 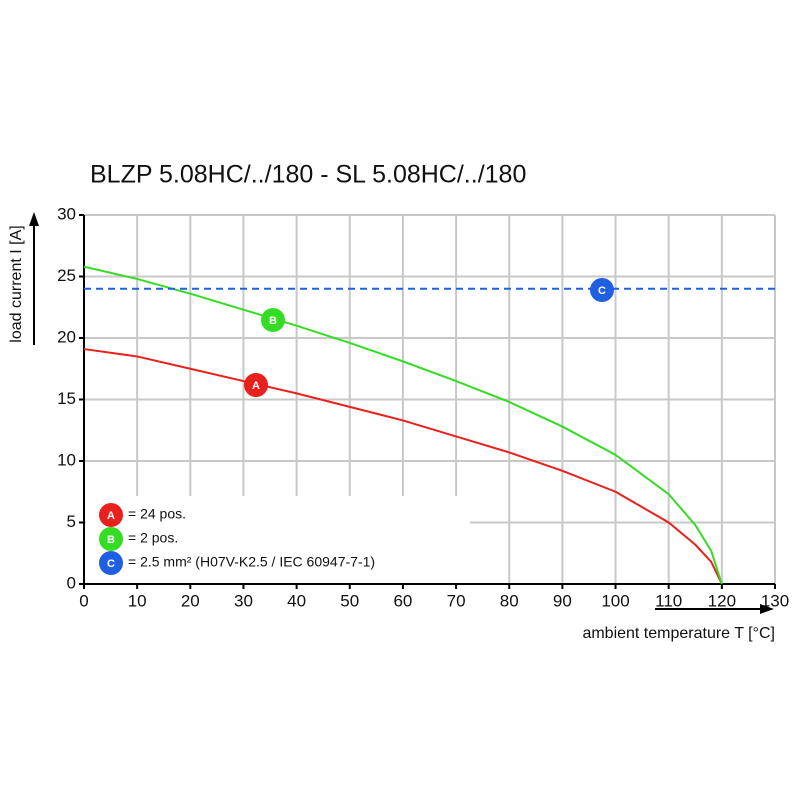 What do you see at coordinates (71, 521) in the screenshot?
I see `y-tick-label: 5` at bounding box center [71, 521].